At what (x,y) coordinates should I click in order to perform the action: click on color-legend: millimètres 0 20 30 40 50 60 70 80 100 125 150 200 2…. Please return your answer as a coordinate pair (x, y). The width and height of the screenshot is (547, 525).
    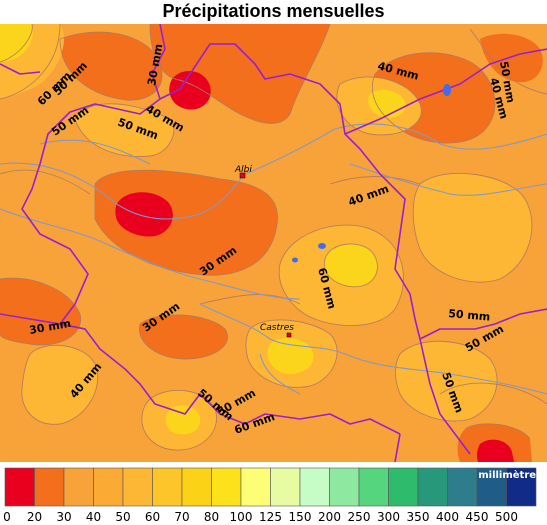
    Looking at the image, I should click on (272, 495).